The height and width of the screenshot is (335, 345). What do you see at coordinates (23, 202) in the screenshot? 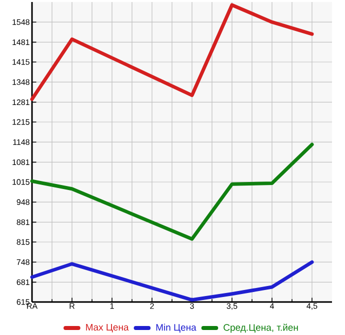
I see `y-tick-label: 948` at bounding box center [23, 202].